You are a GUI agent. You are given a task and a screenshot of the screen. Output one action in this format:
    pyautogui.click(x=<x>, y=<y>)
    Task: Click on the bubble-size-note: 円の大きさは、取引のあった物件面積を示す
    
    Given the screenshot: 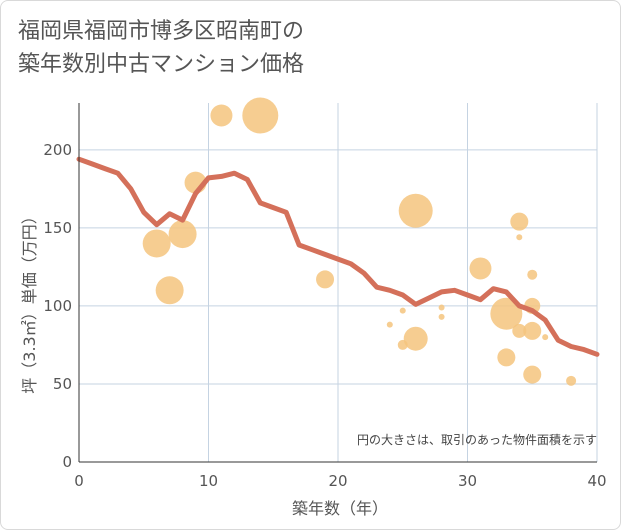 What is the action you would take?
    pyautogui.click(x=477, y=439)
    